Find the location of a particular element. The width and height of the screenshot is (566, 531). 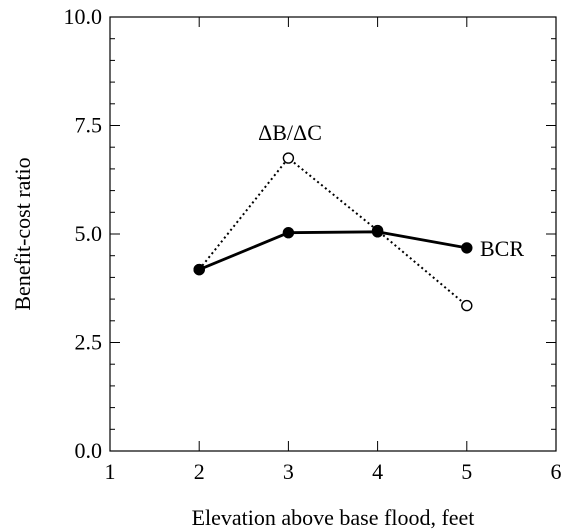

x-tick-label: 3 is located at coordinates (288, 471).